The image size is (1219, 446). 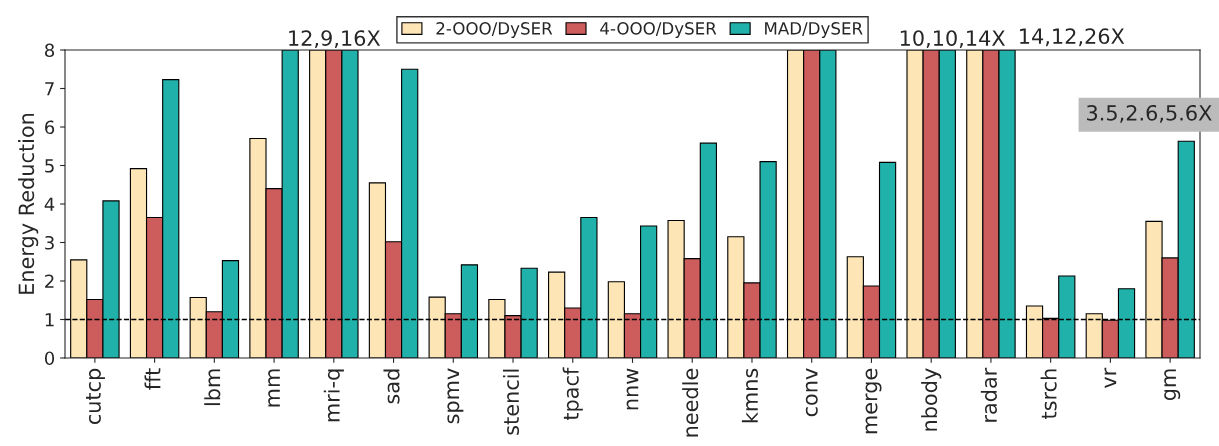 I want to click on legend-label: 2-OOO/DySER, so click(x=494, y=30).